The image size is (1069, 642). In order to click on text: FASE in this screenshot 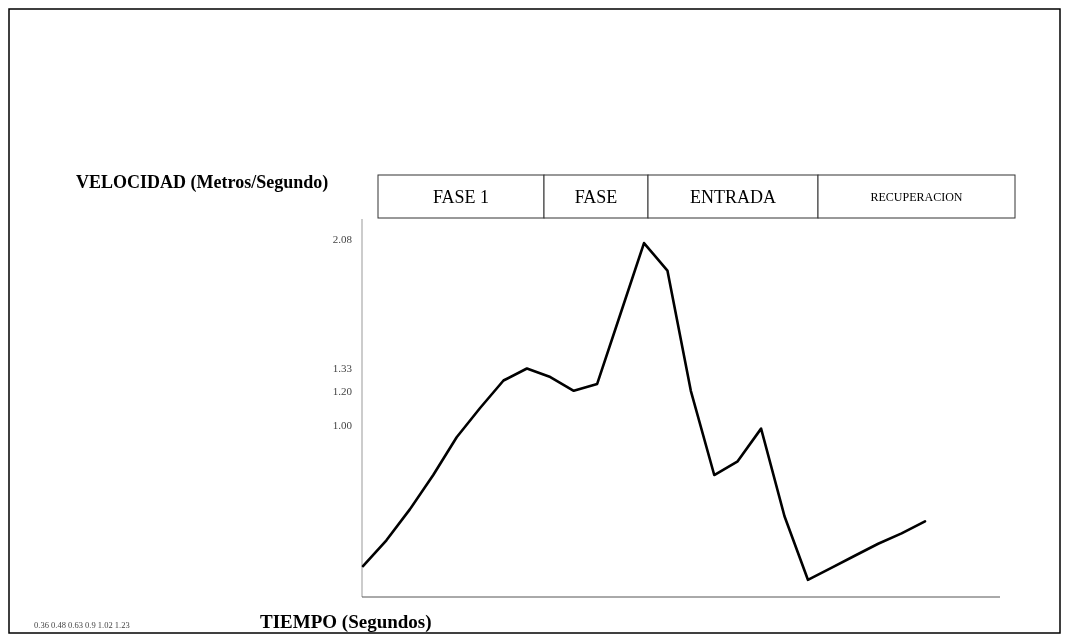, I will do `click(596, 197)`.